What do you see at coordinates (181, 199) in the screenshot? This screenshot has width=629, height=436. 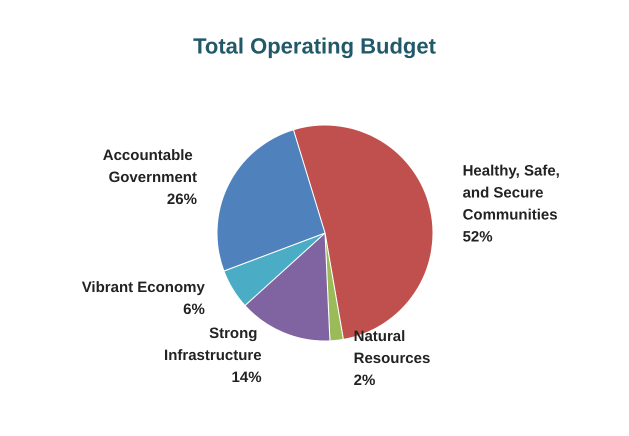 I see `data-label: 26%` at bounding box center [181, 199].